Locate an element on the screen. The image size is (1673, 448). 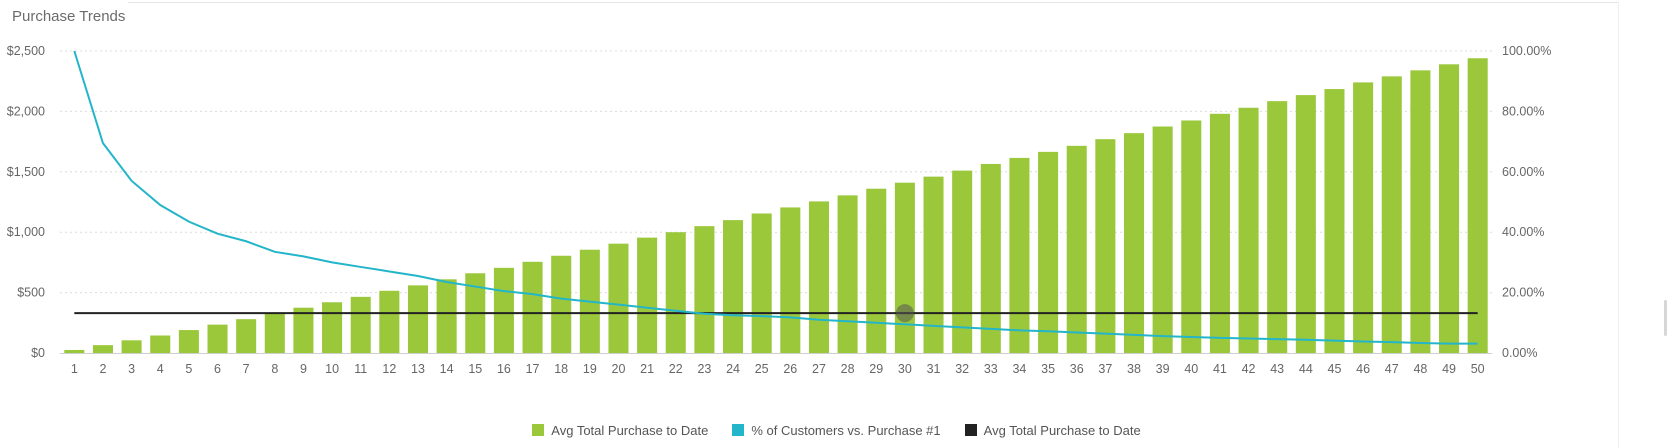
y-left-tick-label: $1,500 is located at coordinates (26, 172).